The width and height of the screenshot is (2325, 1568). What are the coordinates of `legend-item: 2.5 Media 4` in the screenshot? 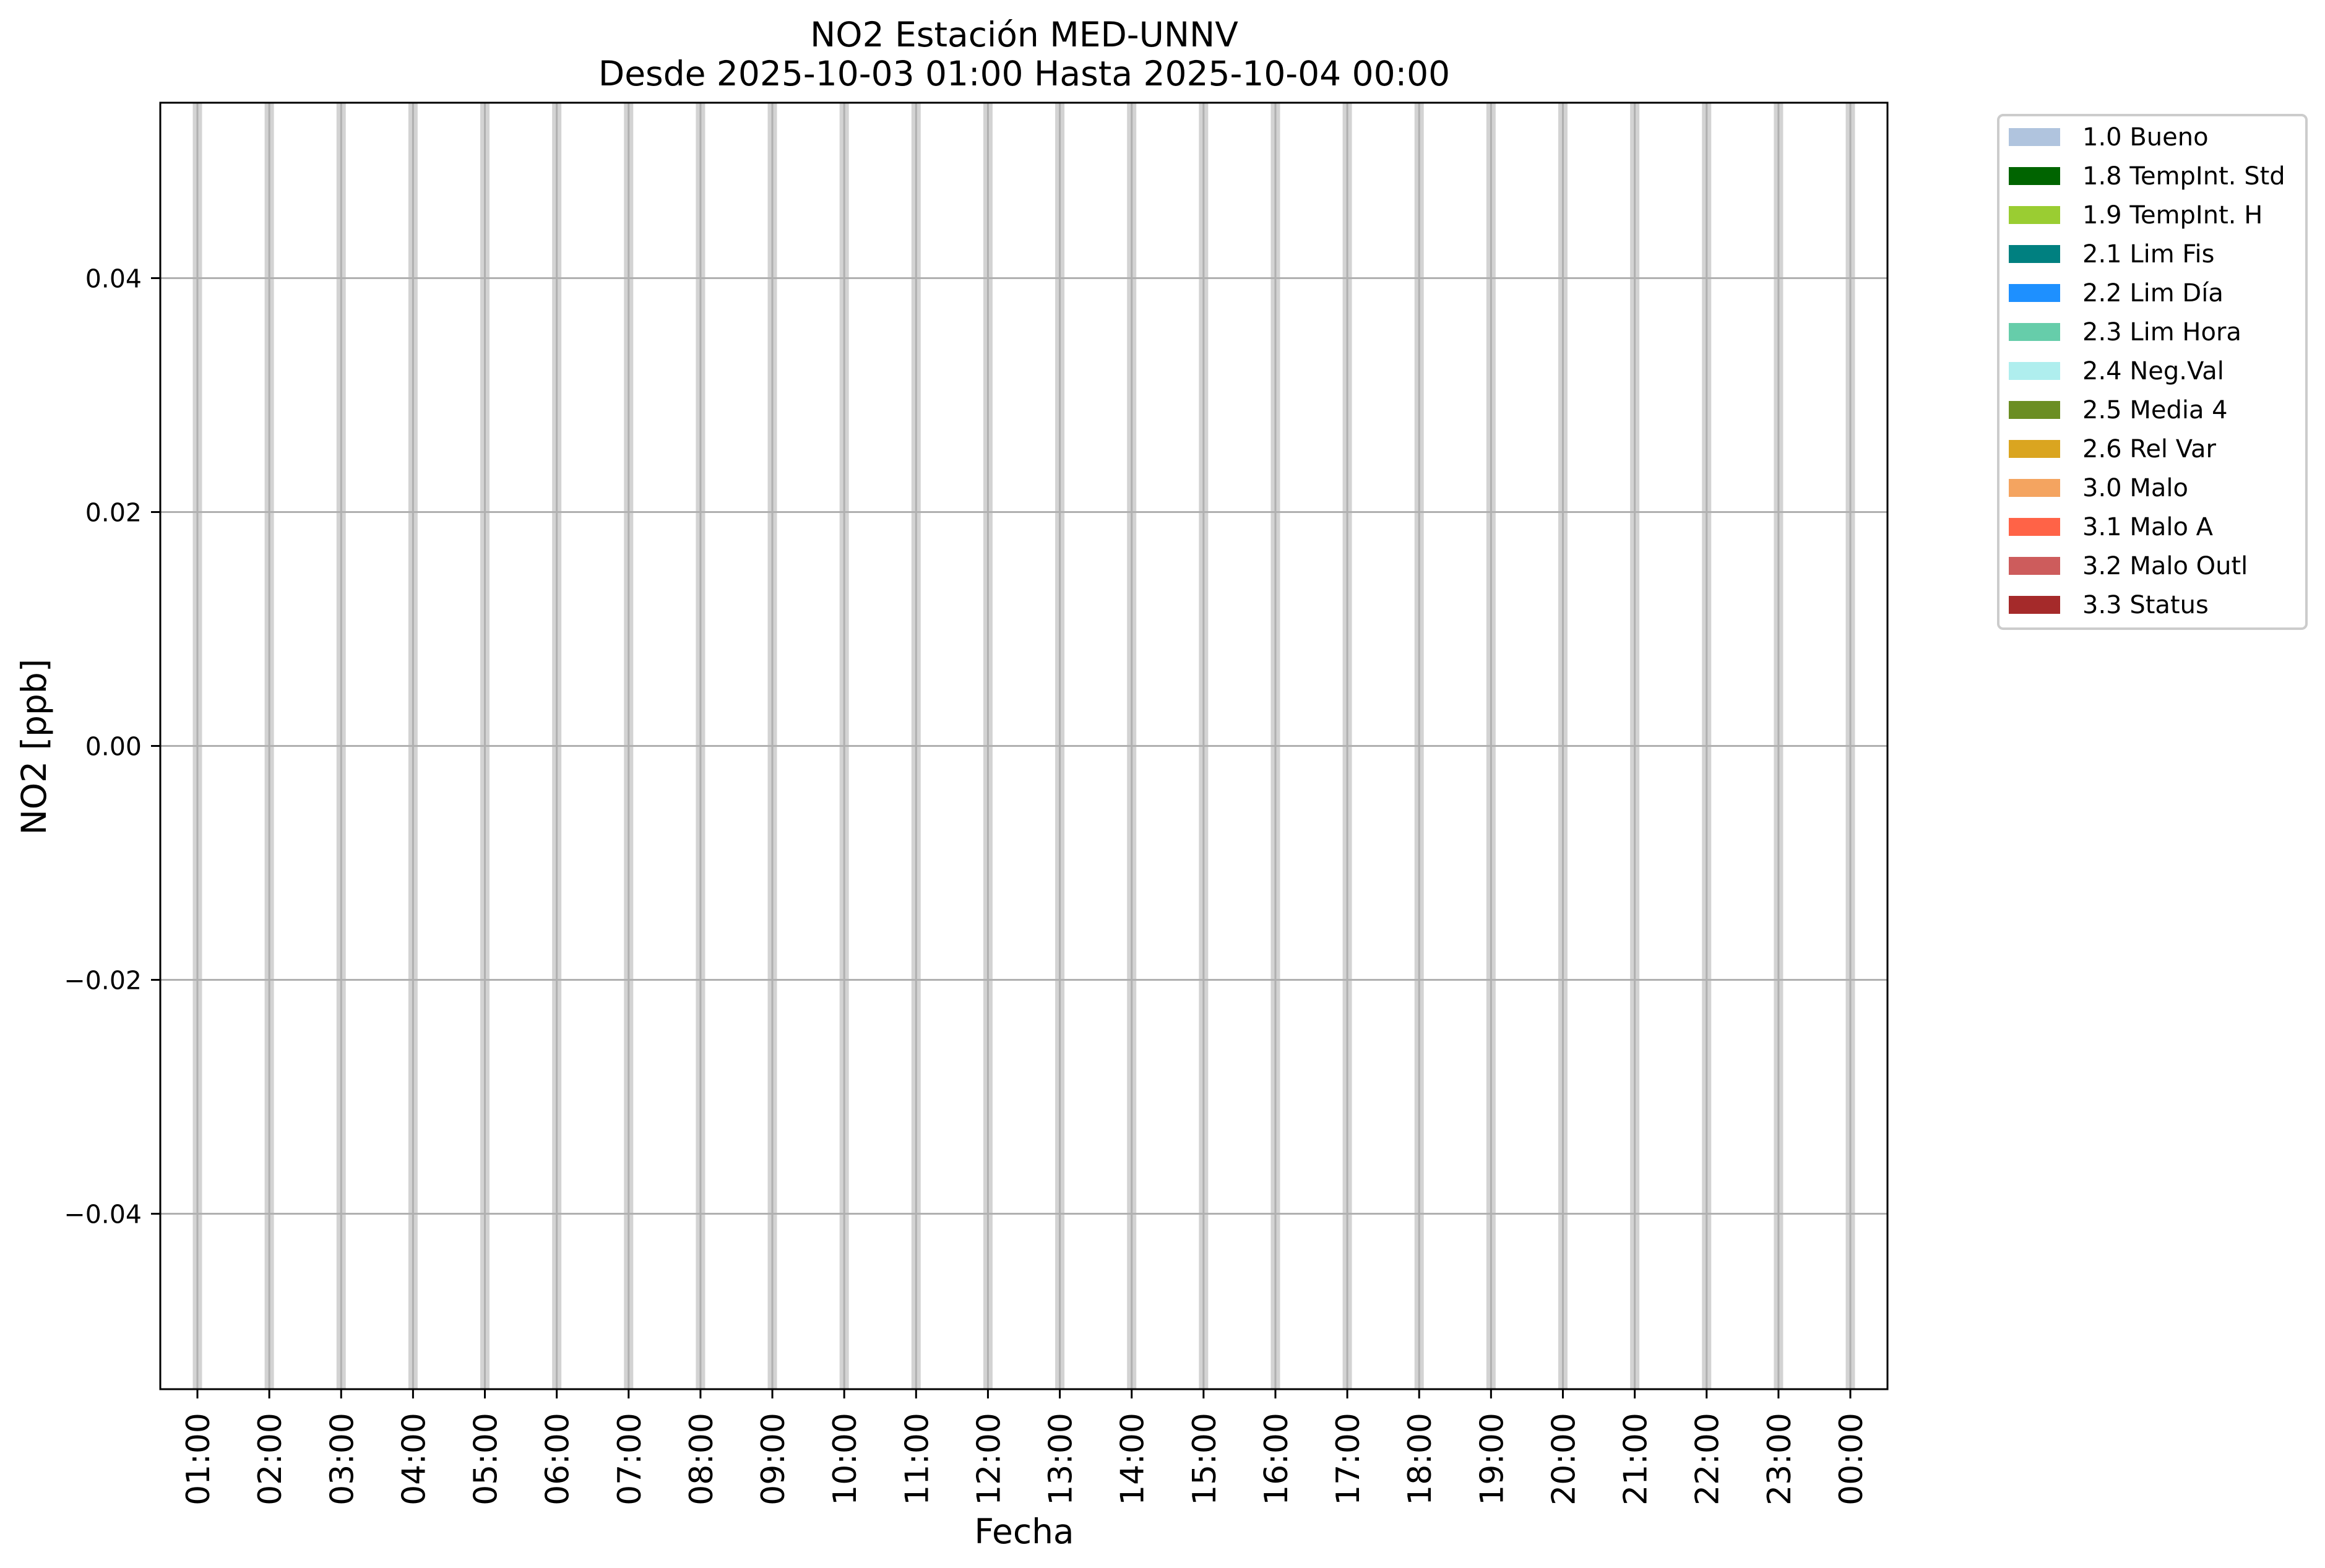 It's located at (2118, 410).